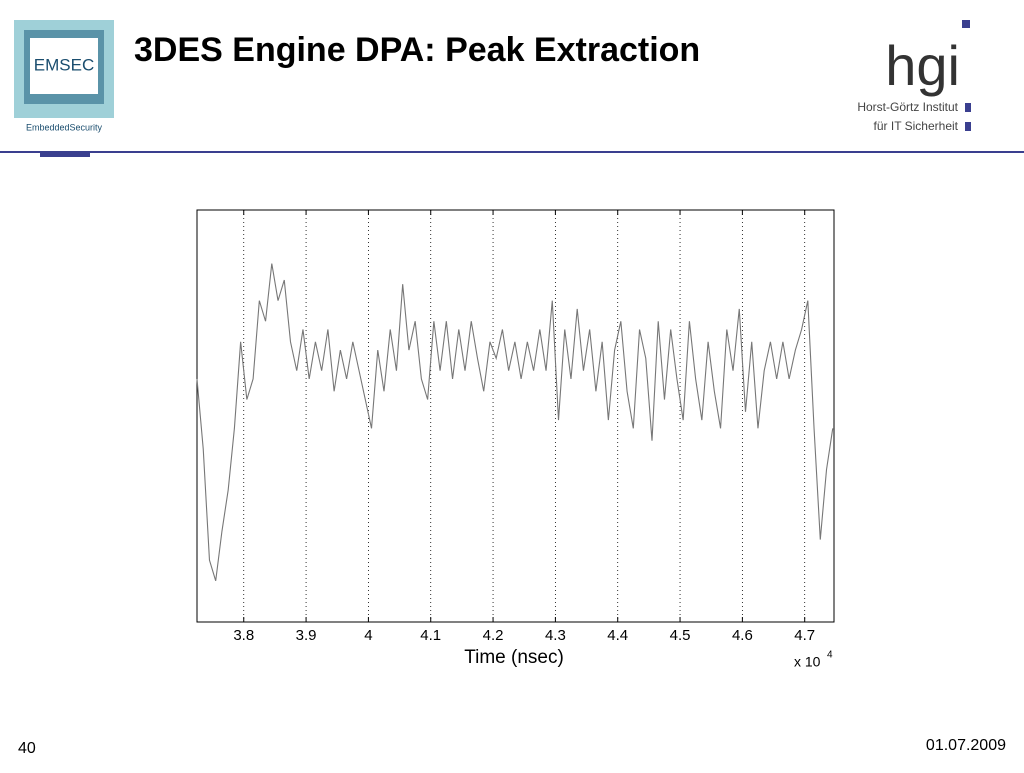  I want to click on x-axis-label: Time (nsec), so click(514, 657).